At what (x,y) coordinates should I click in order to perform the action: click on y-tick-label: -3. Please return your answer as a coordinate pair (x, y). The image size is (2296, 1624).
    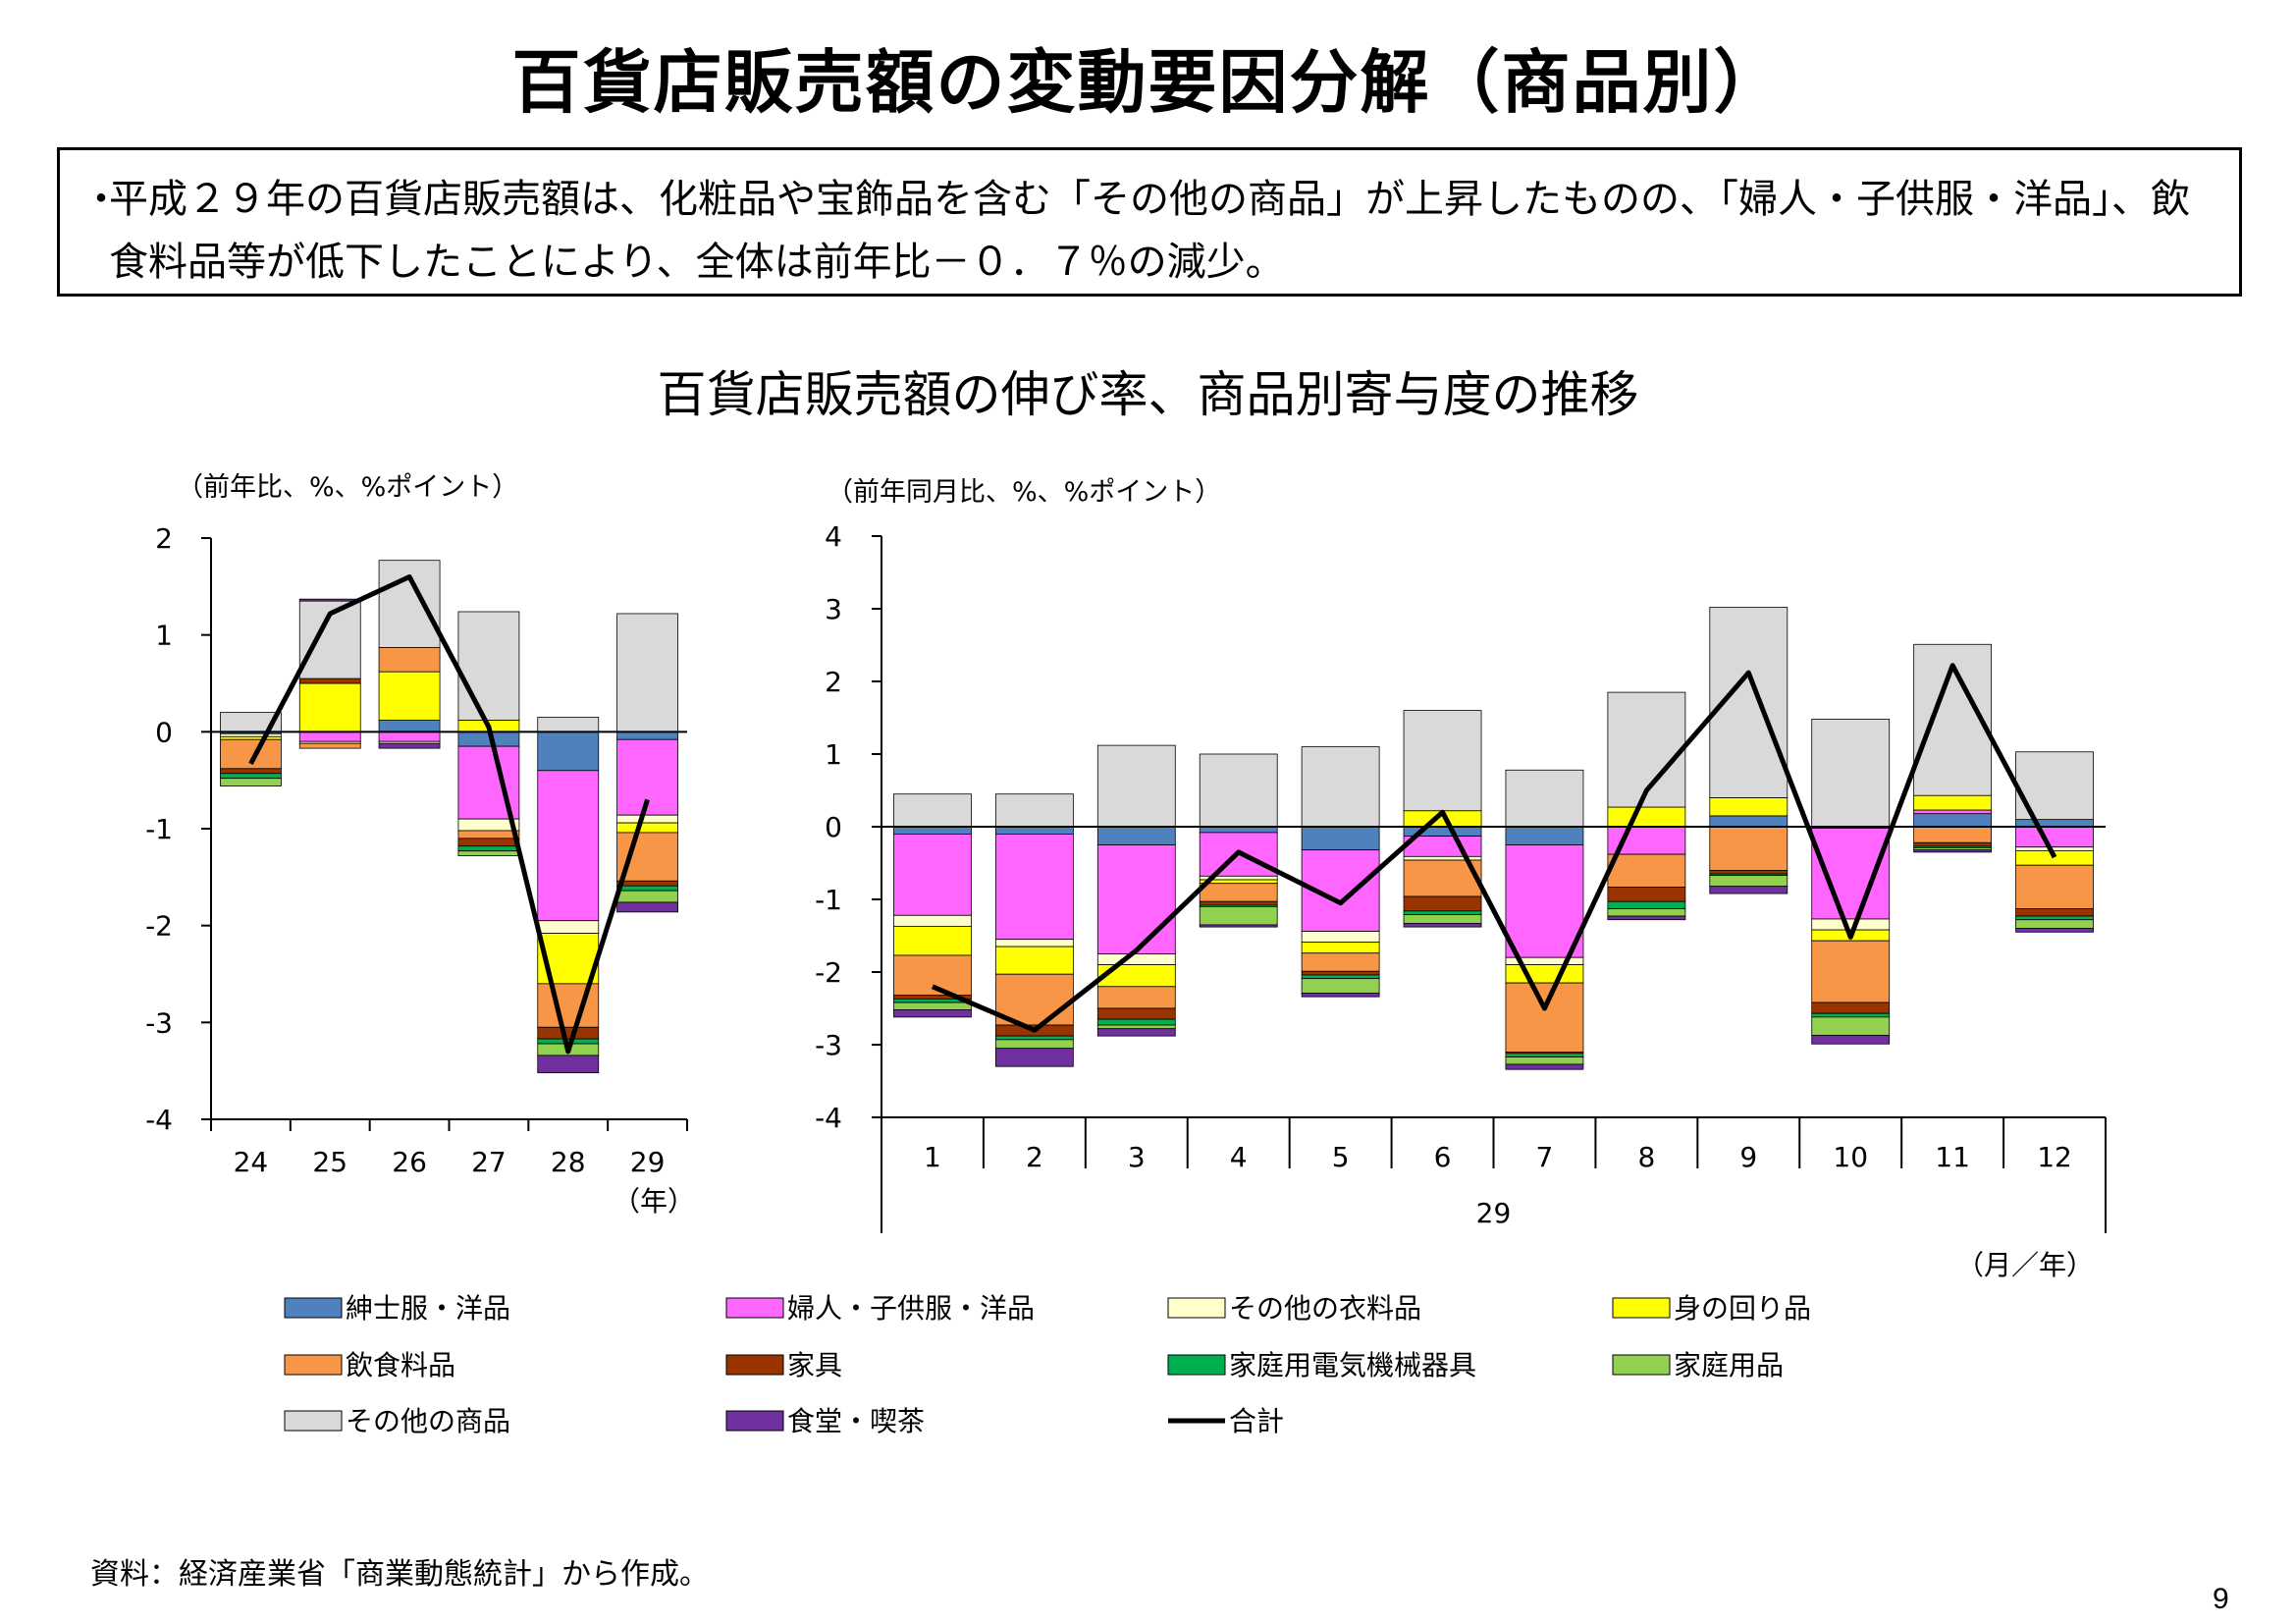
    Looking at the image, I should click on (828, 1045).